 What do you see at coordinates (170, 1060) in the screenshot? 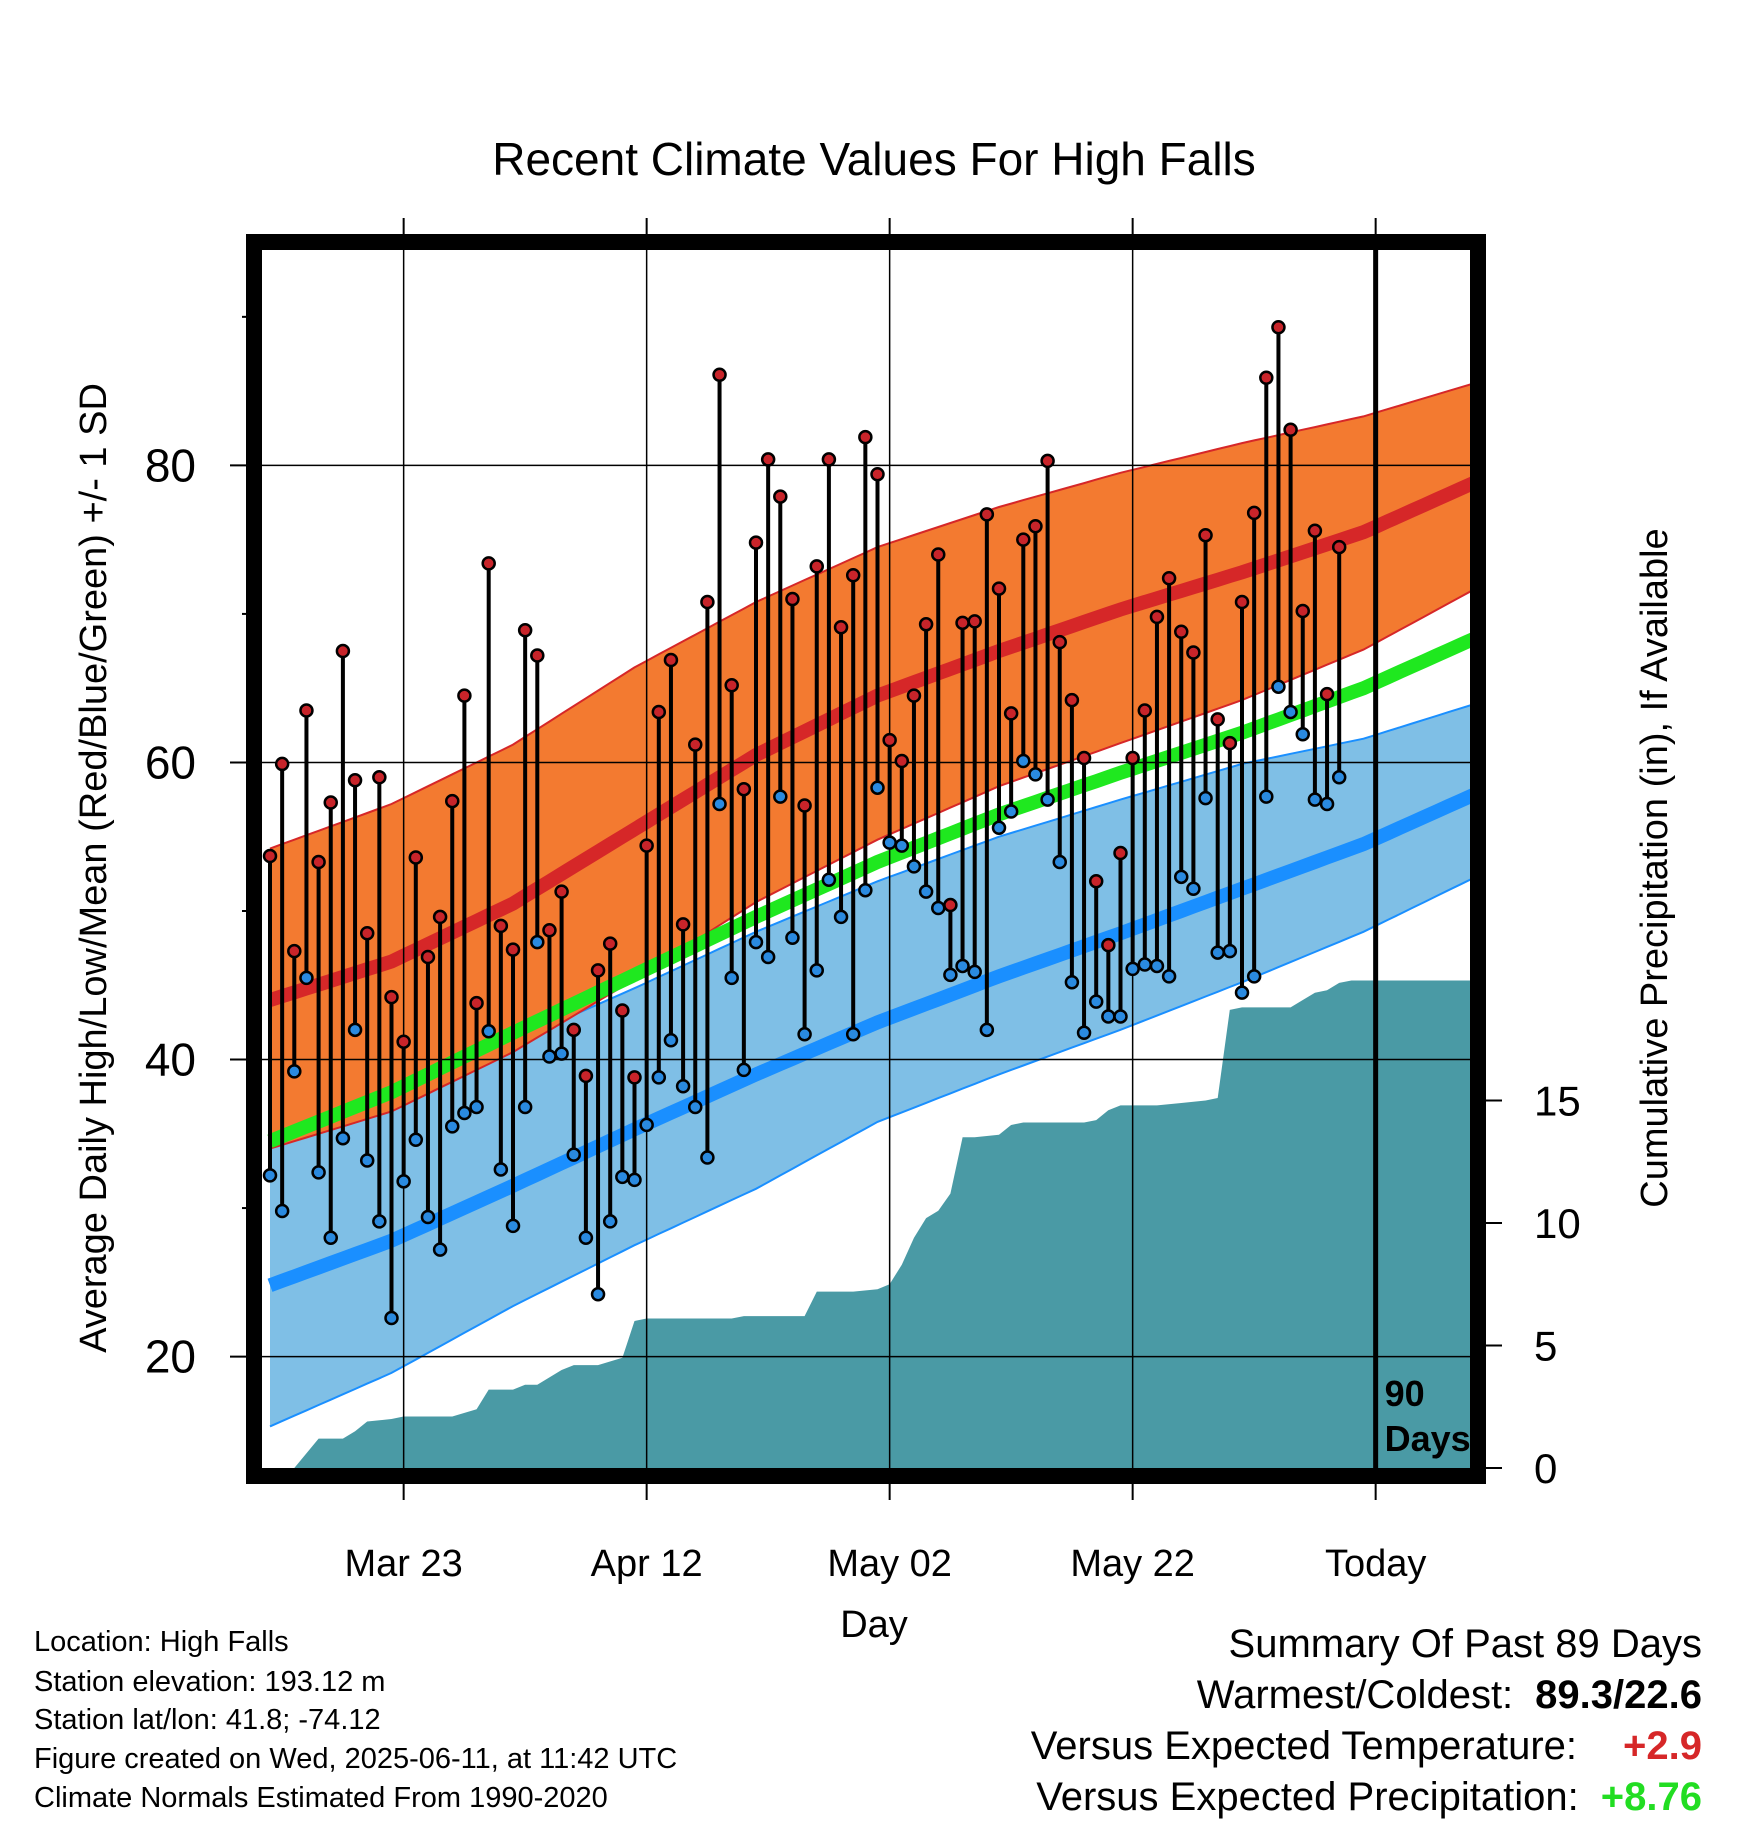
I see `y-tick-label: 40` at bounding box center [170, 1060].